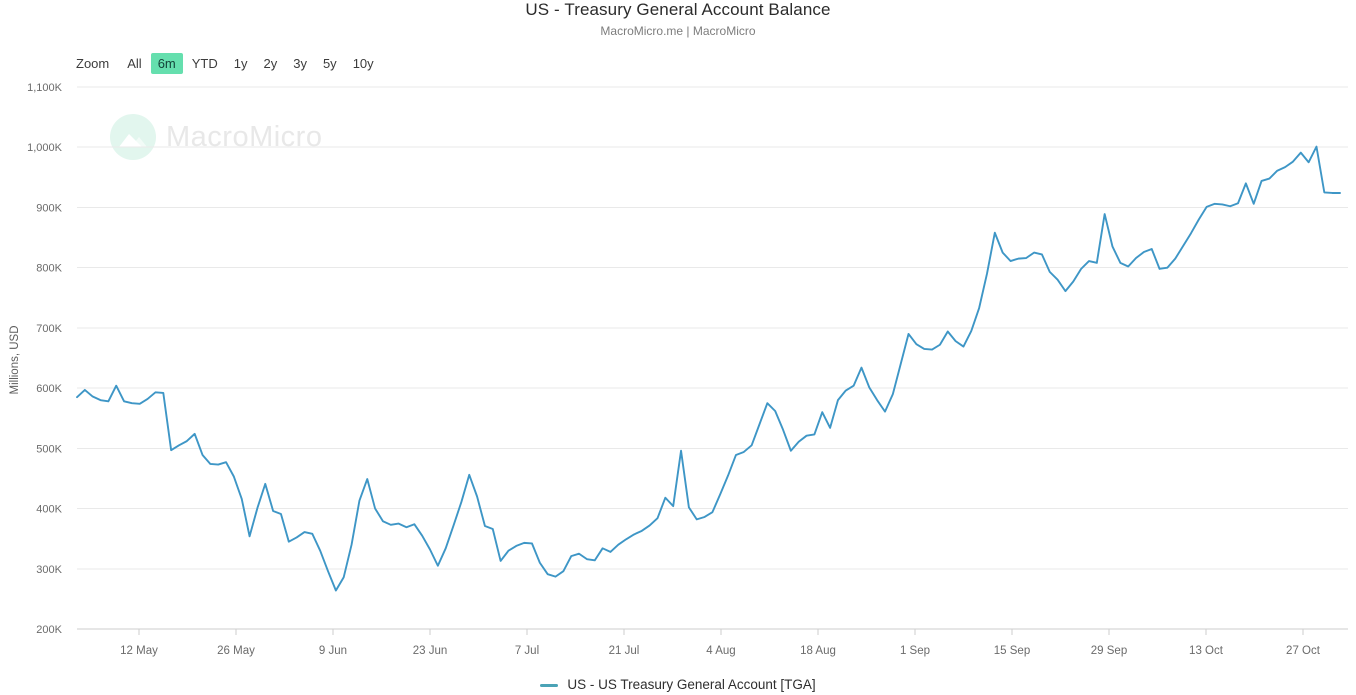 Image resolution: width=1356 pixels, height=695 pixels. Describe the element at coordinates (49, 269) in the screenshot. I see `y-axis-tick-label: 800K` at that location.